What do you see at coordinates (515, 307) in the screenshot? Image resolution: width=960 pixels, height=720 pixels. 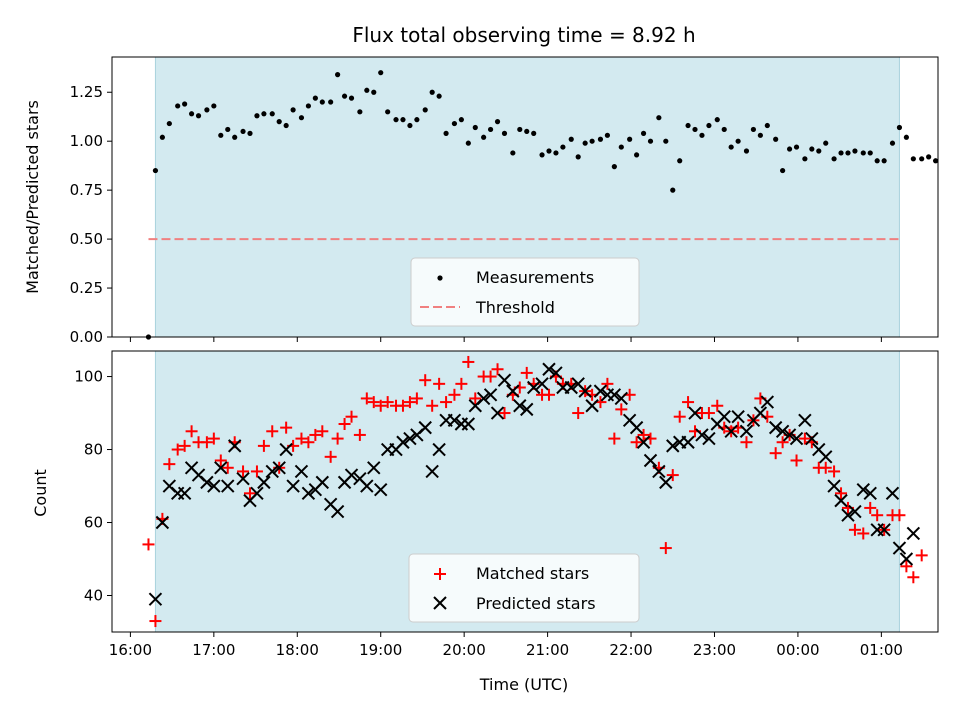 I see `legend-threshold-label: Threshold` at bounding box center [515, 307].